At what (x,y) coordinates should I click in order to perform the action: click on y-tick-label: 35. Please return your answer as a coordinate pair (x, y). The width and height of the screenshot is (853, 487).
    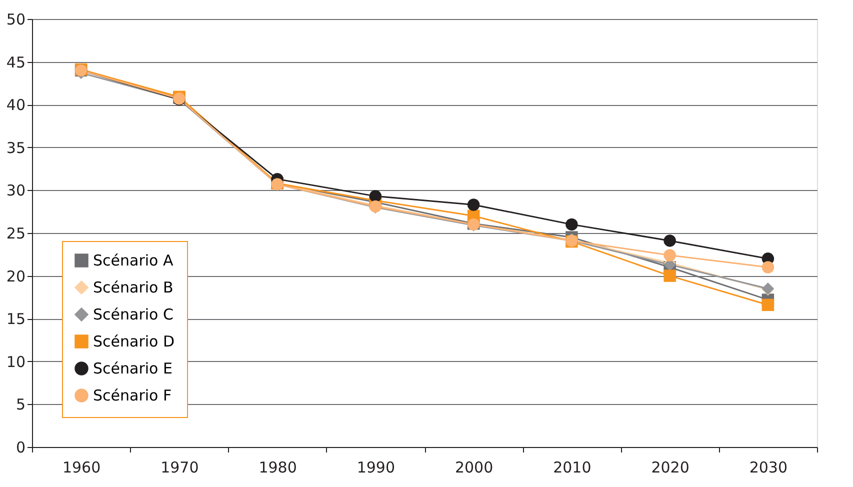
    Looking at the image, I should click on (16, 147).